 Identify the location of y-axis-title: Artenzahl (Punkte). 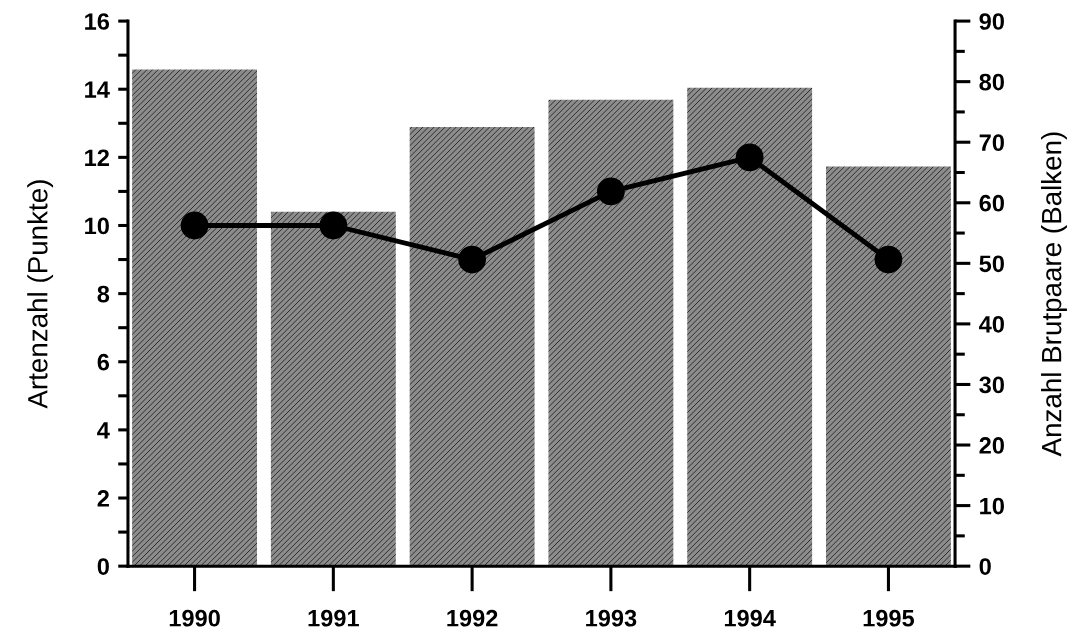
(40, 294).